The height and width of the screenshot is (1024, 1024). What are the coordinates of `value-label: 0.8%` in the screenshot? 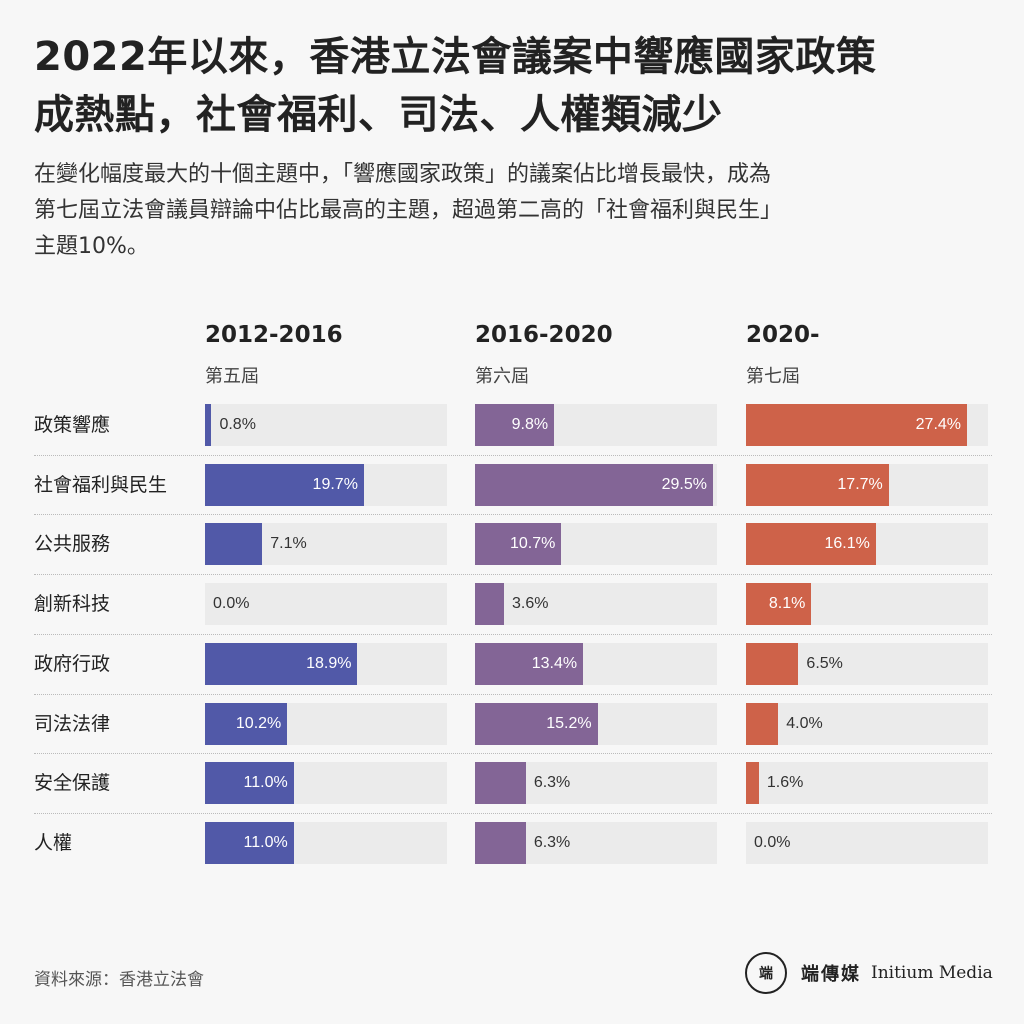 It's located at (237, 424).